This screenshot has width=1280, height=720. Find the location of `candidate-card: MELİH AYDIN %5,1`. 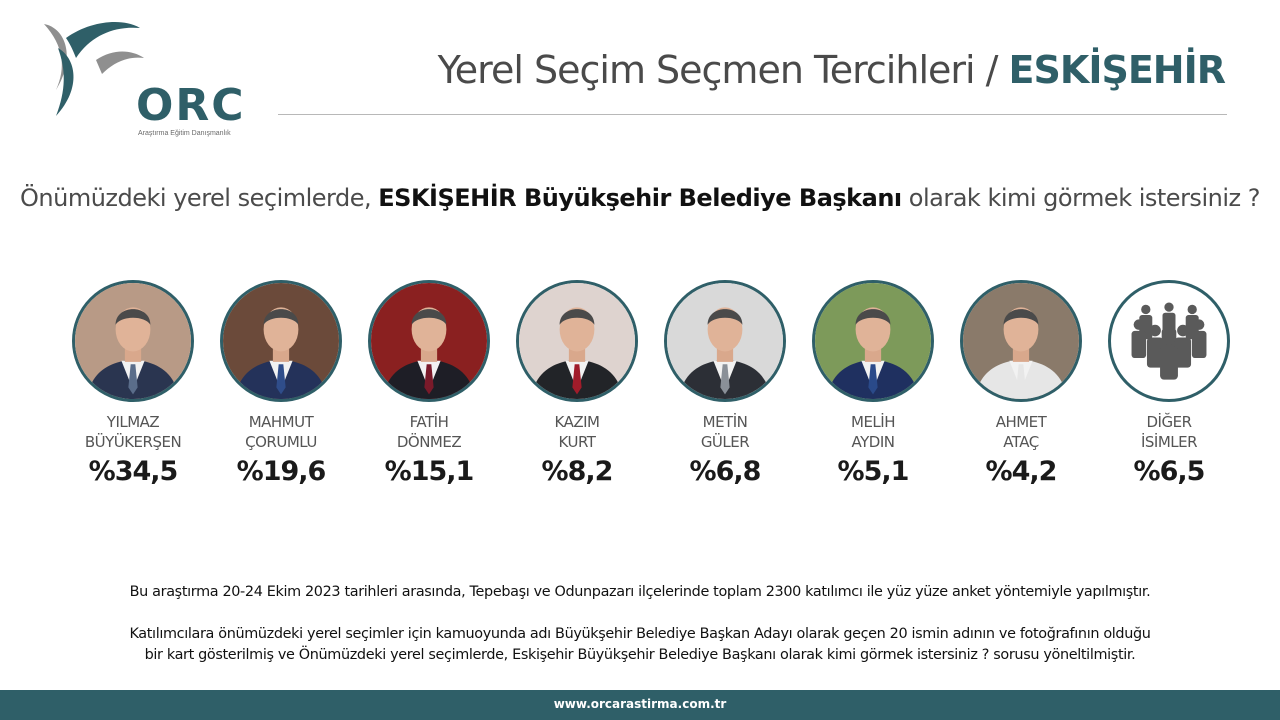

candidate-card: MELİH AYDIN %5,1 is located at coordinates (873, 383).